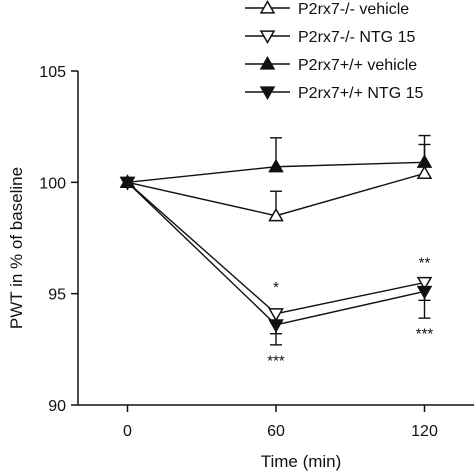  Describe the element at coordinates (276, 431) in the screenshot. I see `x-tick-label: 60` at that location.